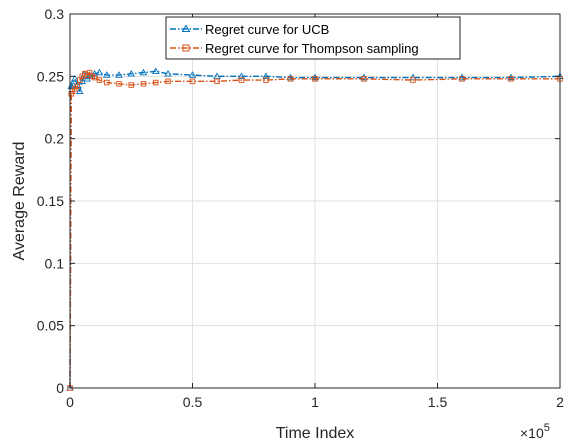 The width and height of the screenshot is (565, 441). I want to click on x-tick-label: 1.5, so click(438, 402).